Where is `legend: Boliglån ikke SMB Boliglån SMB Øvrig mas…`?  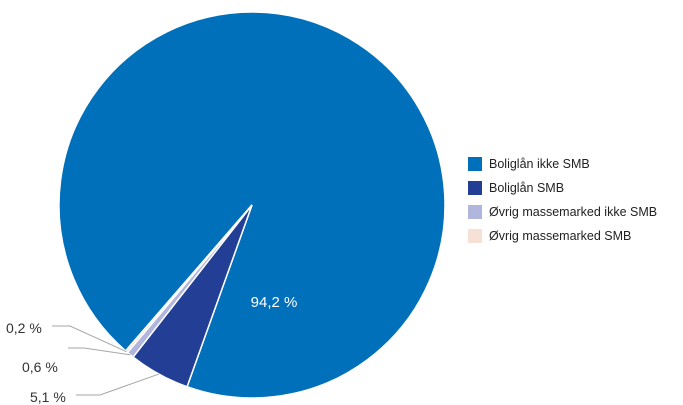 legend: Boliglån ikke SMB Boliglån SMB Øvrig mas… is located at coordinates (562, 200).